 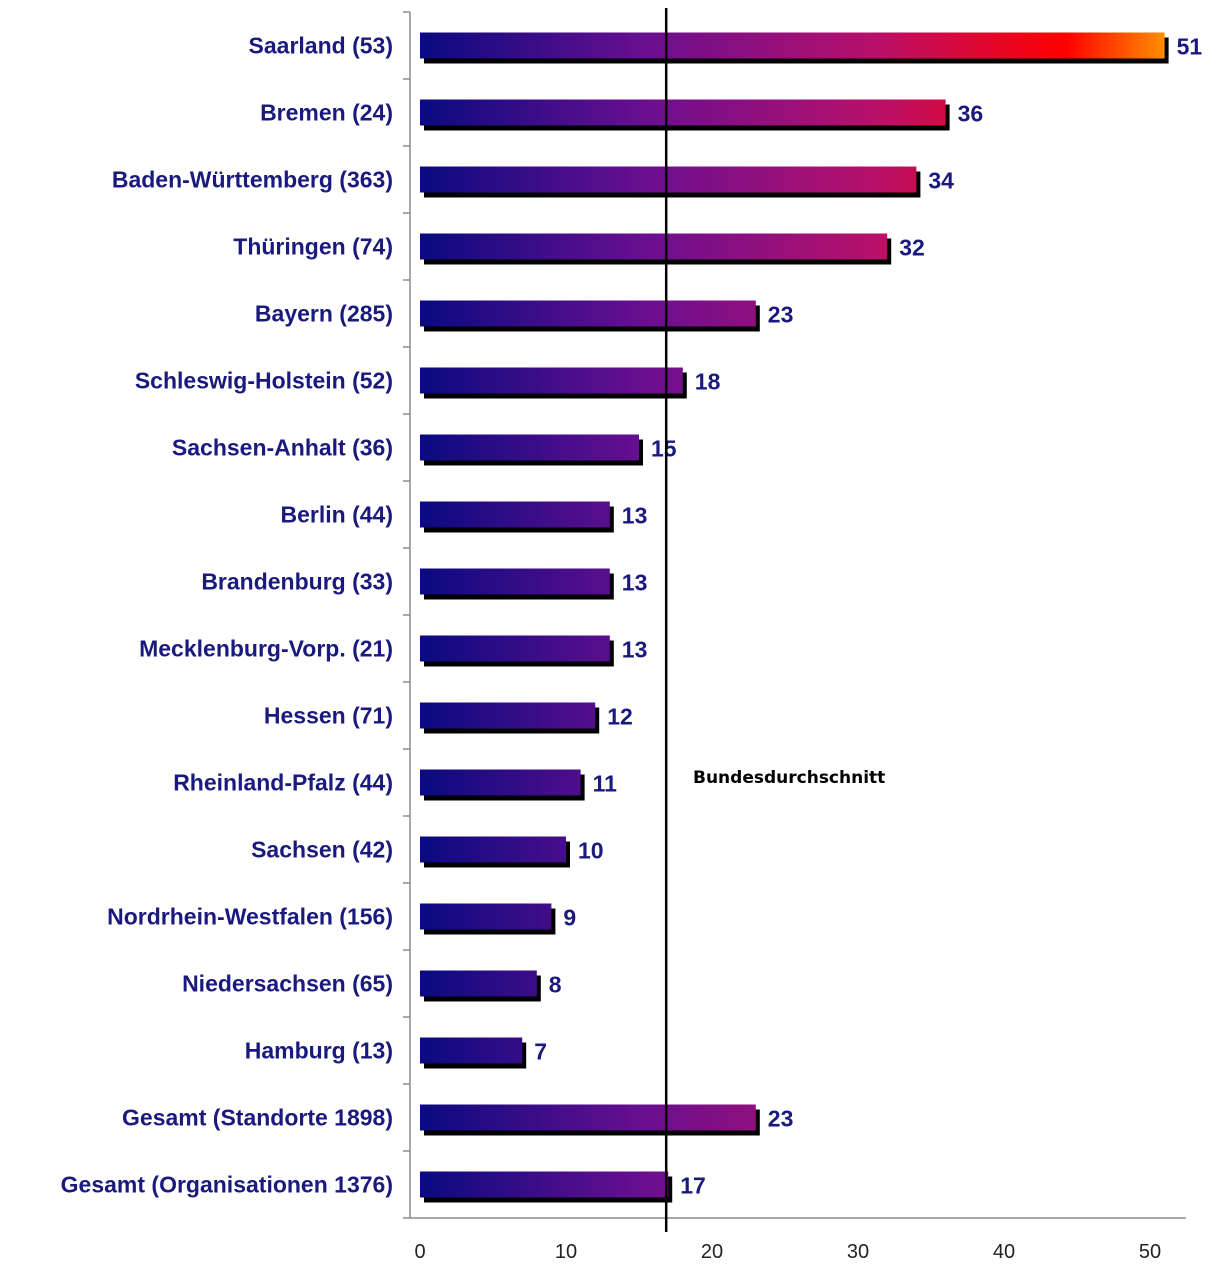 I want to click on value-label: 51, so click(x=1190, y=47).